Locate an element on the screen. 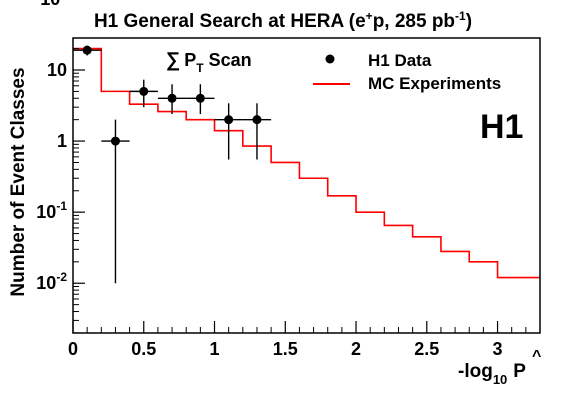 Image resolution: width=567 pixels, height=401 pixels. legend-marker-data is located at coordinates (330, 59).